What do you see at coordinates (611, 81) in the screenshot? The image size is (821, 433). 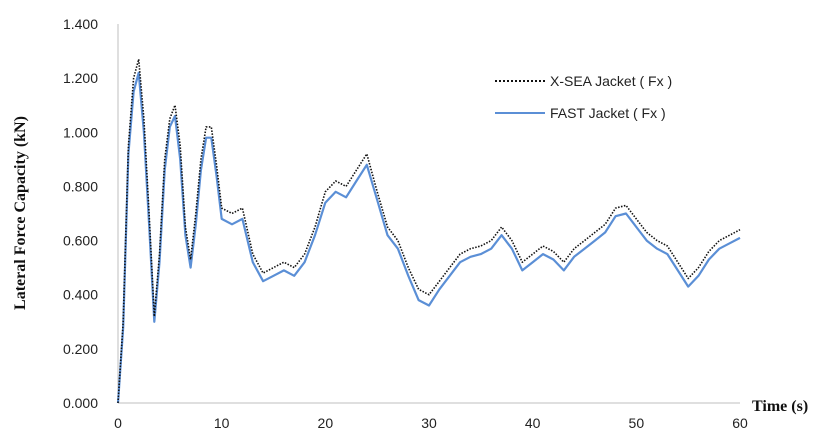 I see `legend-label-x-sea: X-SEA Jacket ( Fx )` at bounding box center [611, 81].